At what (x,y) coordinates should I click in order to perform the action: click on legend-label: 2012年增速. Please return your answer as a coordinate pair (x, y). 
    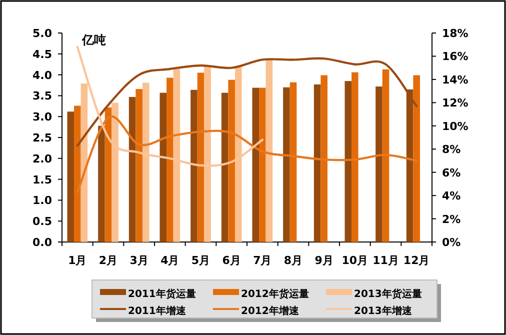
    Looking at the image, I should click on (270, 311).